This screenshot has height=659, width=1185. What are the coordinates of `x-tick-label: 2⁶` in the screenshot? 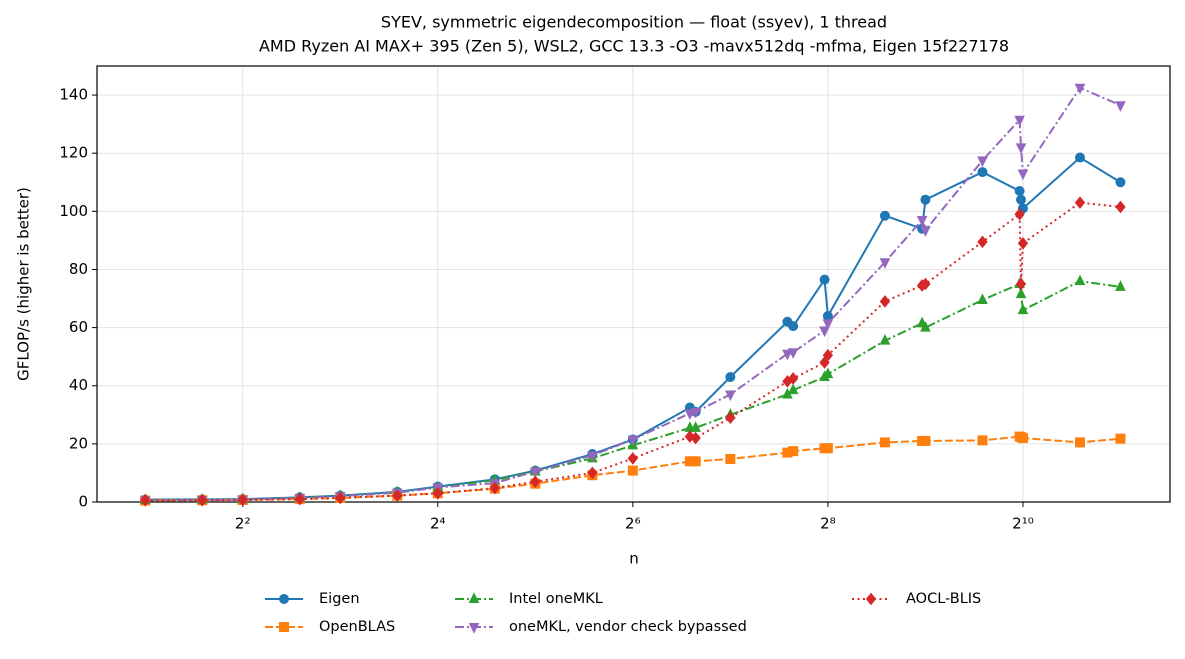 It's located at (633, 524).